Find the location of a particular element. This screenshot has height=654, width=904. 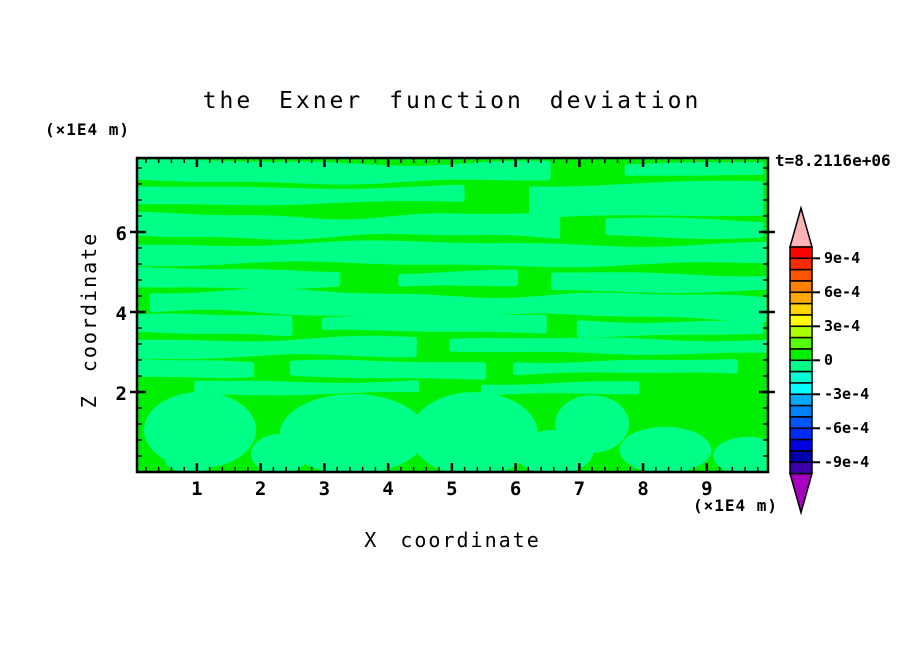

x-tick-label: 2 is located at coordinates (260, 489).